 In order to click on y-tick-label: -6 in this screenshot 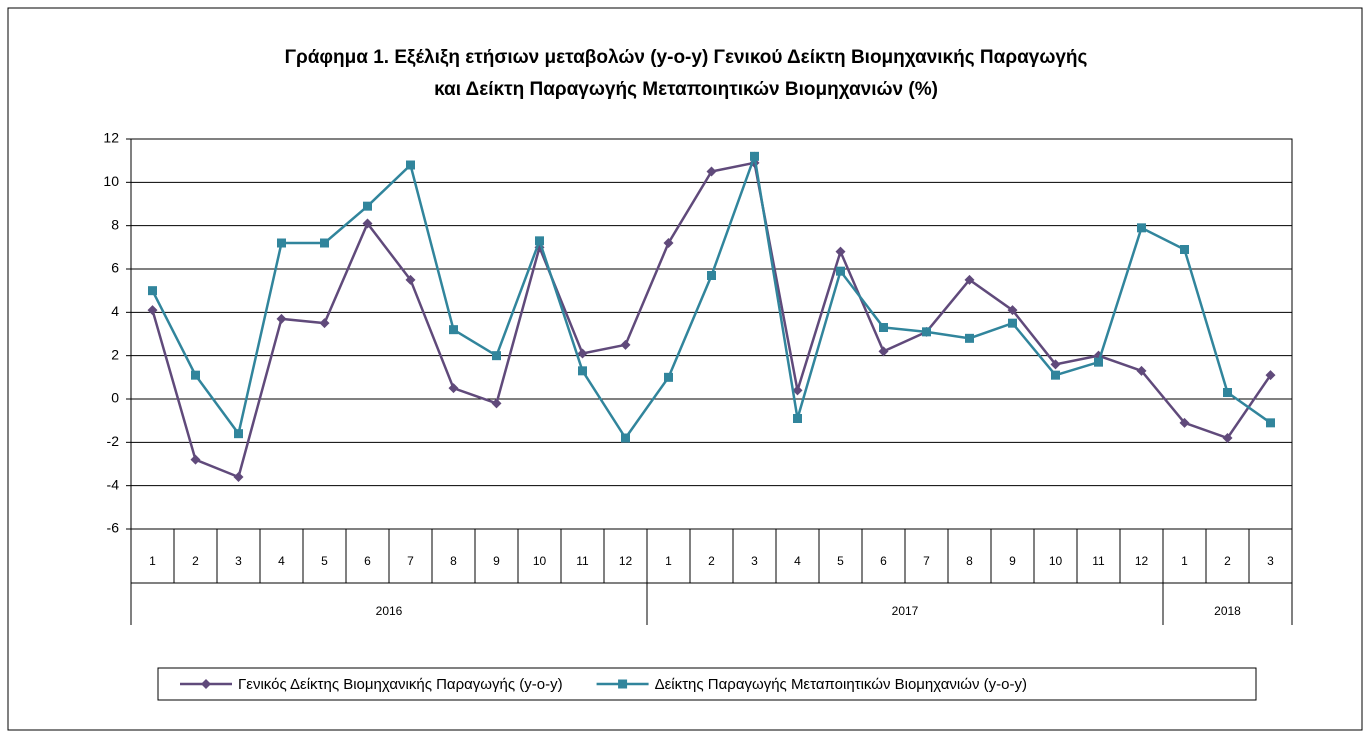, I will do `click(113, 528)`.